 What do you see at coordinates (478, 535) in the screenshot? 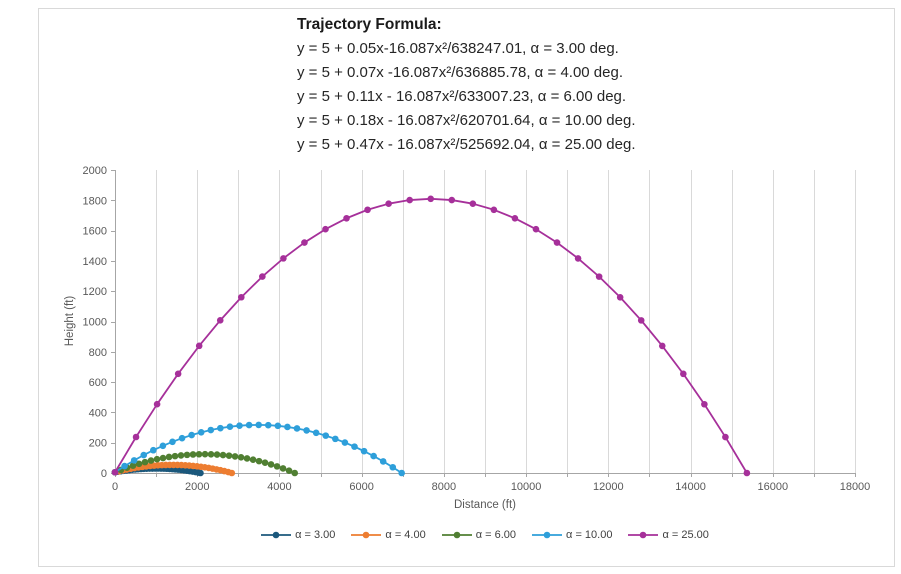
I see `legend-item: α = 6.00` at bounding box center [478, 535].